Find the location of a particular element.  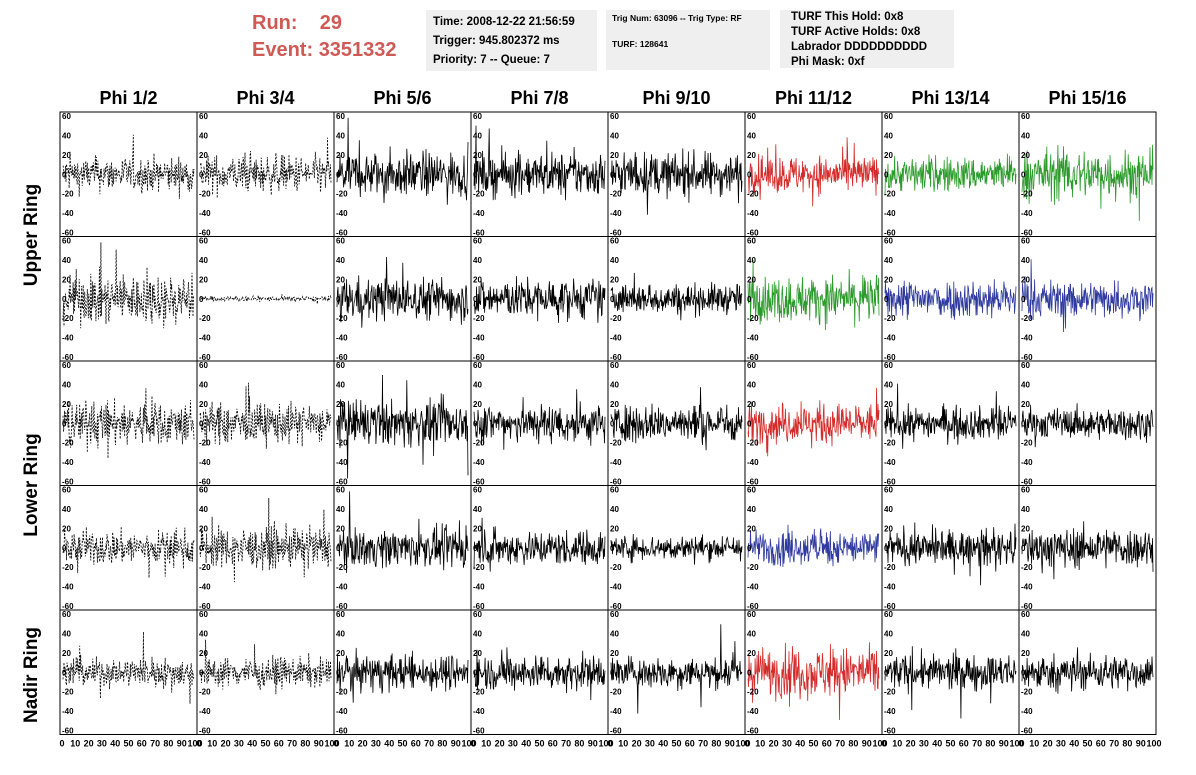

x-tick-label: 60 is located at coordinates (279, 744).